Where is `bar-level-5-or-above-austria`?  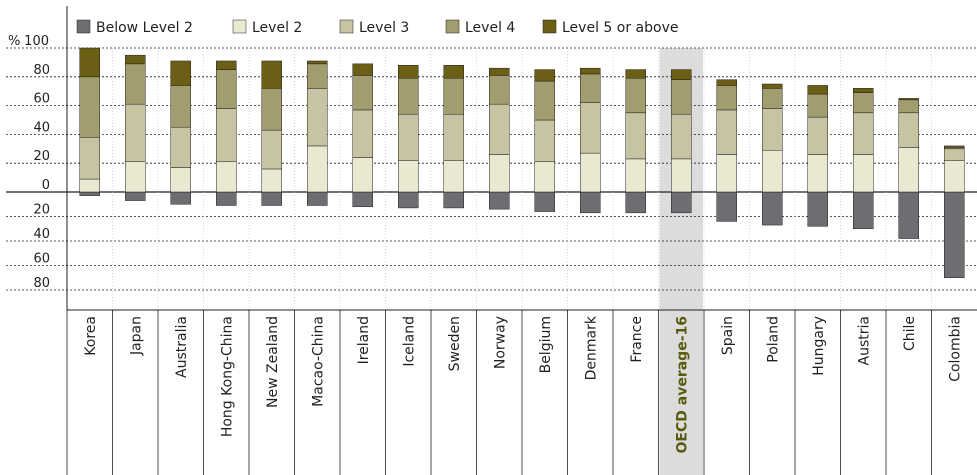 bar-level-5-or-above-austria is located at coordinates (863, 90).